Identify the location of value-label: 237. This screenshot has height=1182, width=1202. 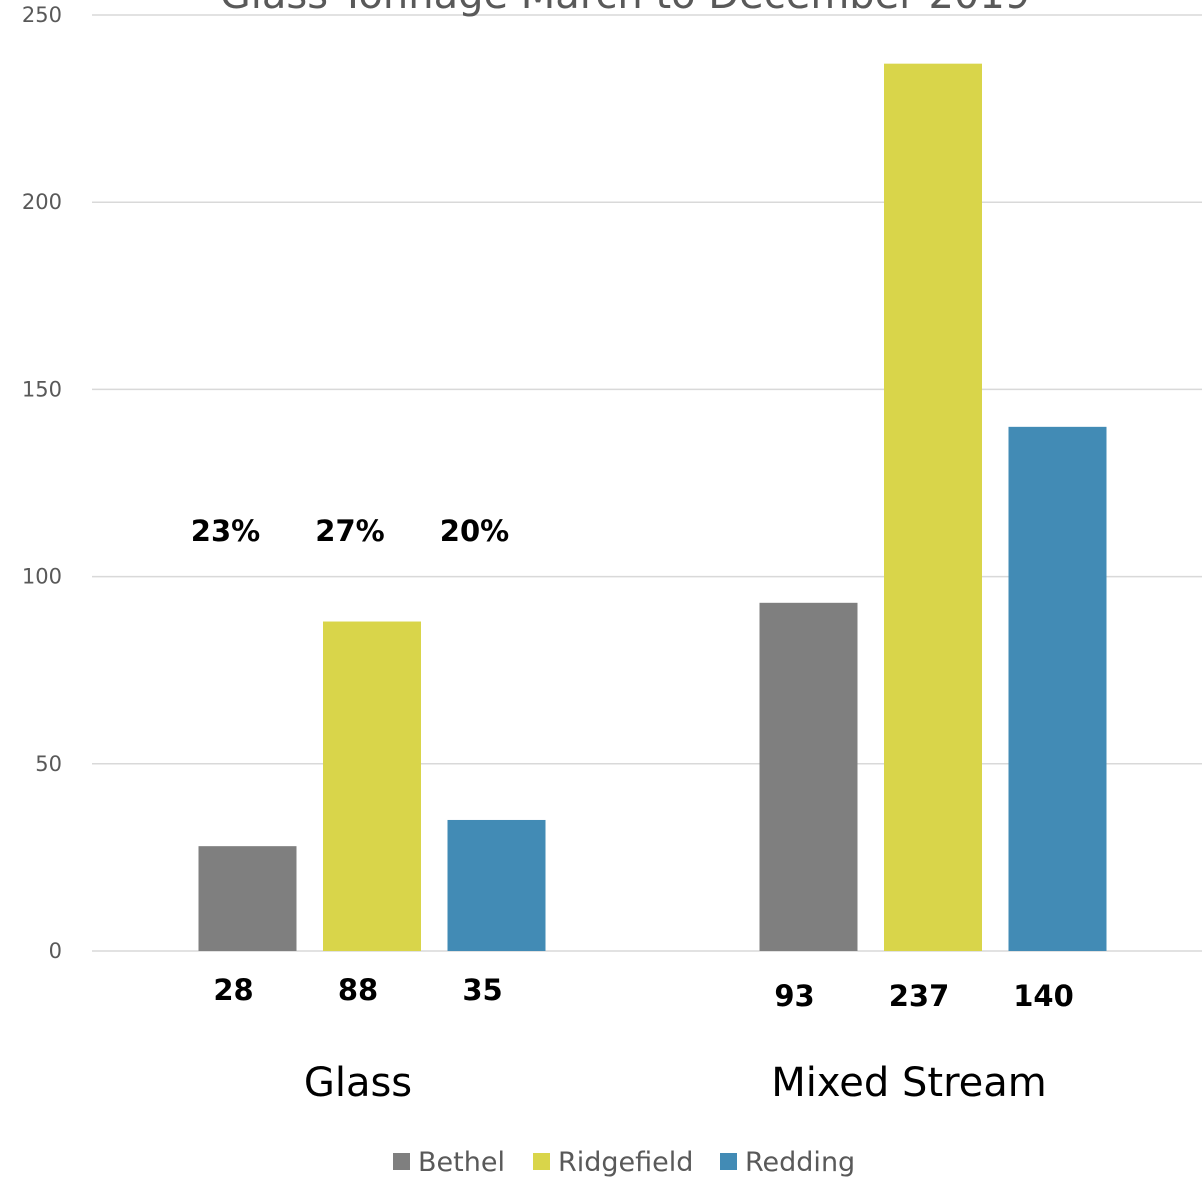
(919, 996).